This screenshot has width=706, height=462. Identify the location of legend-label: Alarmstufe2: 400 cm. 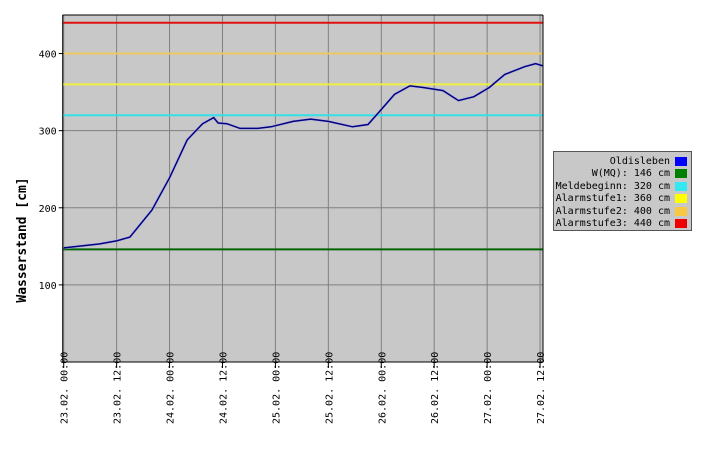
(612, 211).